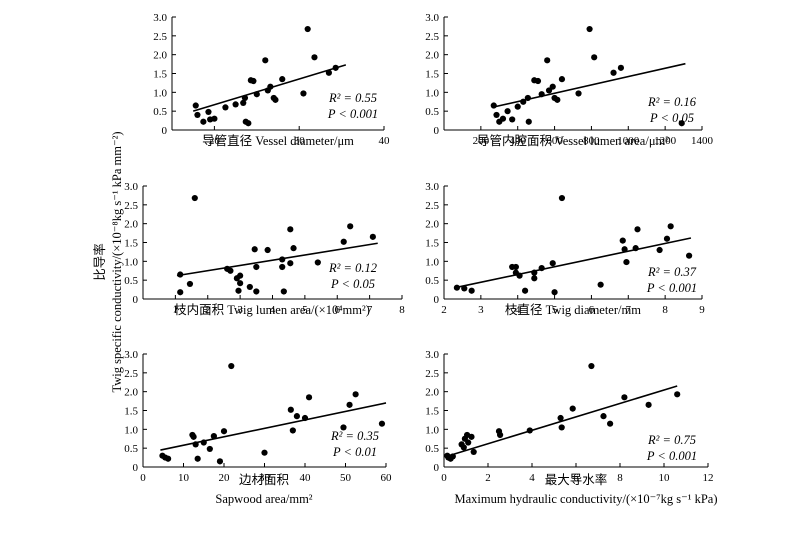 The height and width of the screenshot is (536, 800). I want to click on x-tick-label: 9, so click(702, 310).